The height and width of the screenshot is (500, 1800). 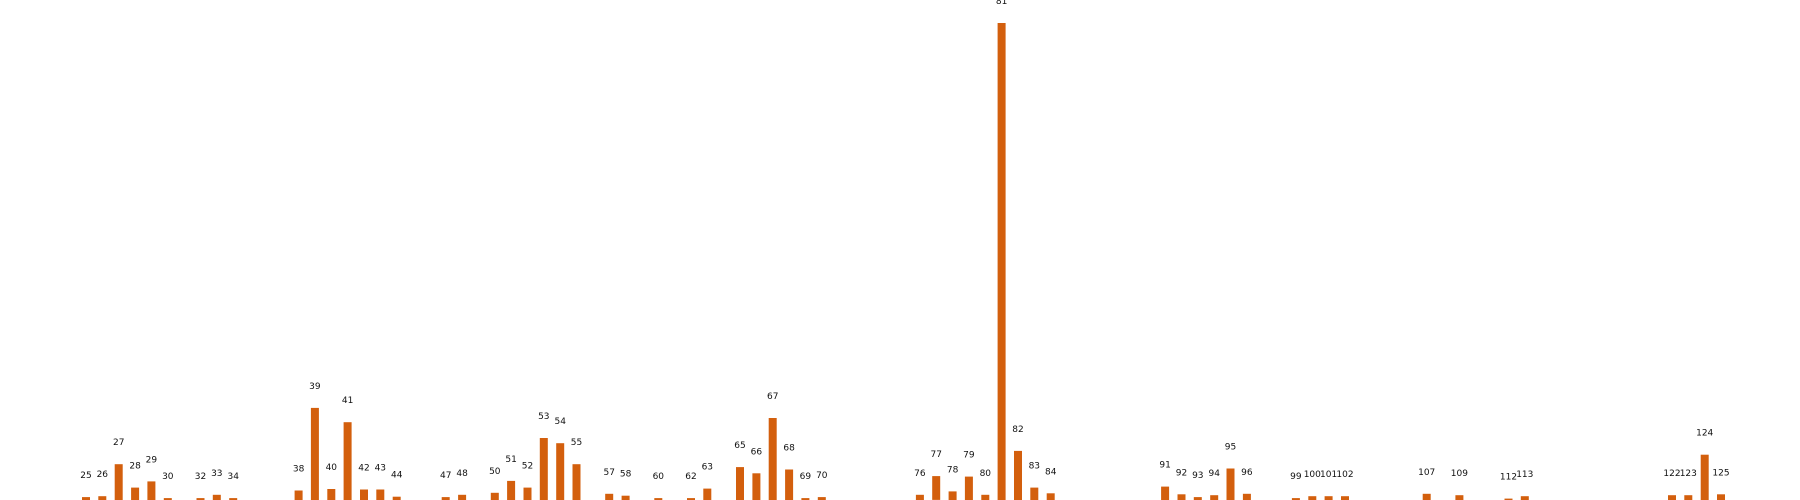 What do you see at coordinates (1459, 474) in the screenshot?
I see `bar-label-109: 109` at bounding box center [1459, 474].